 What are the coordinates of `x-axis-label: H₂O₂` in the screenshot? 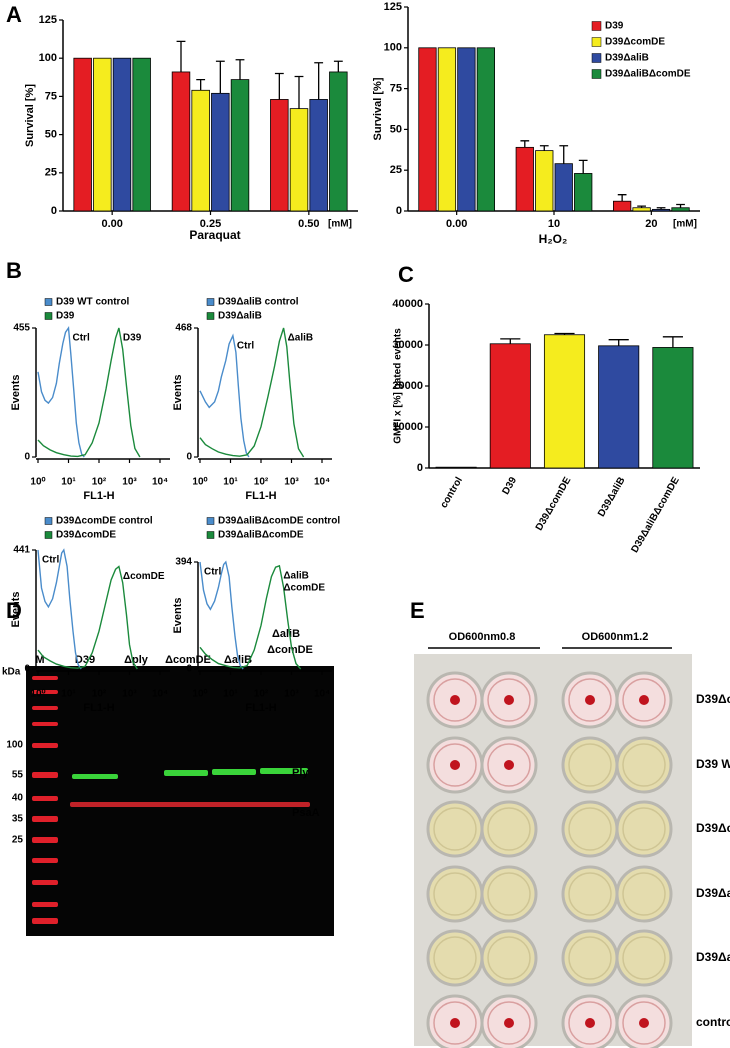 It's located at (553, 239).